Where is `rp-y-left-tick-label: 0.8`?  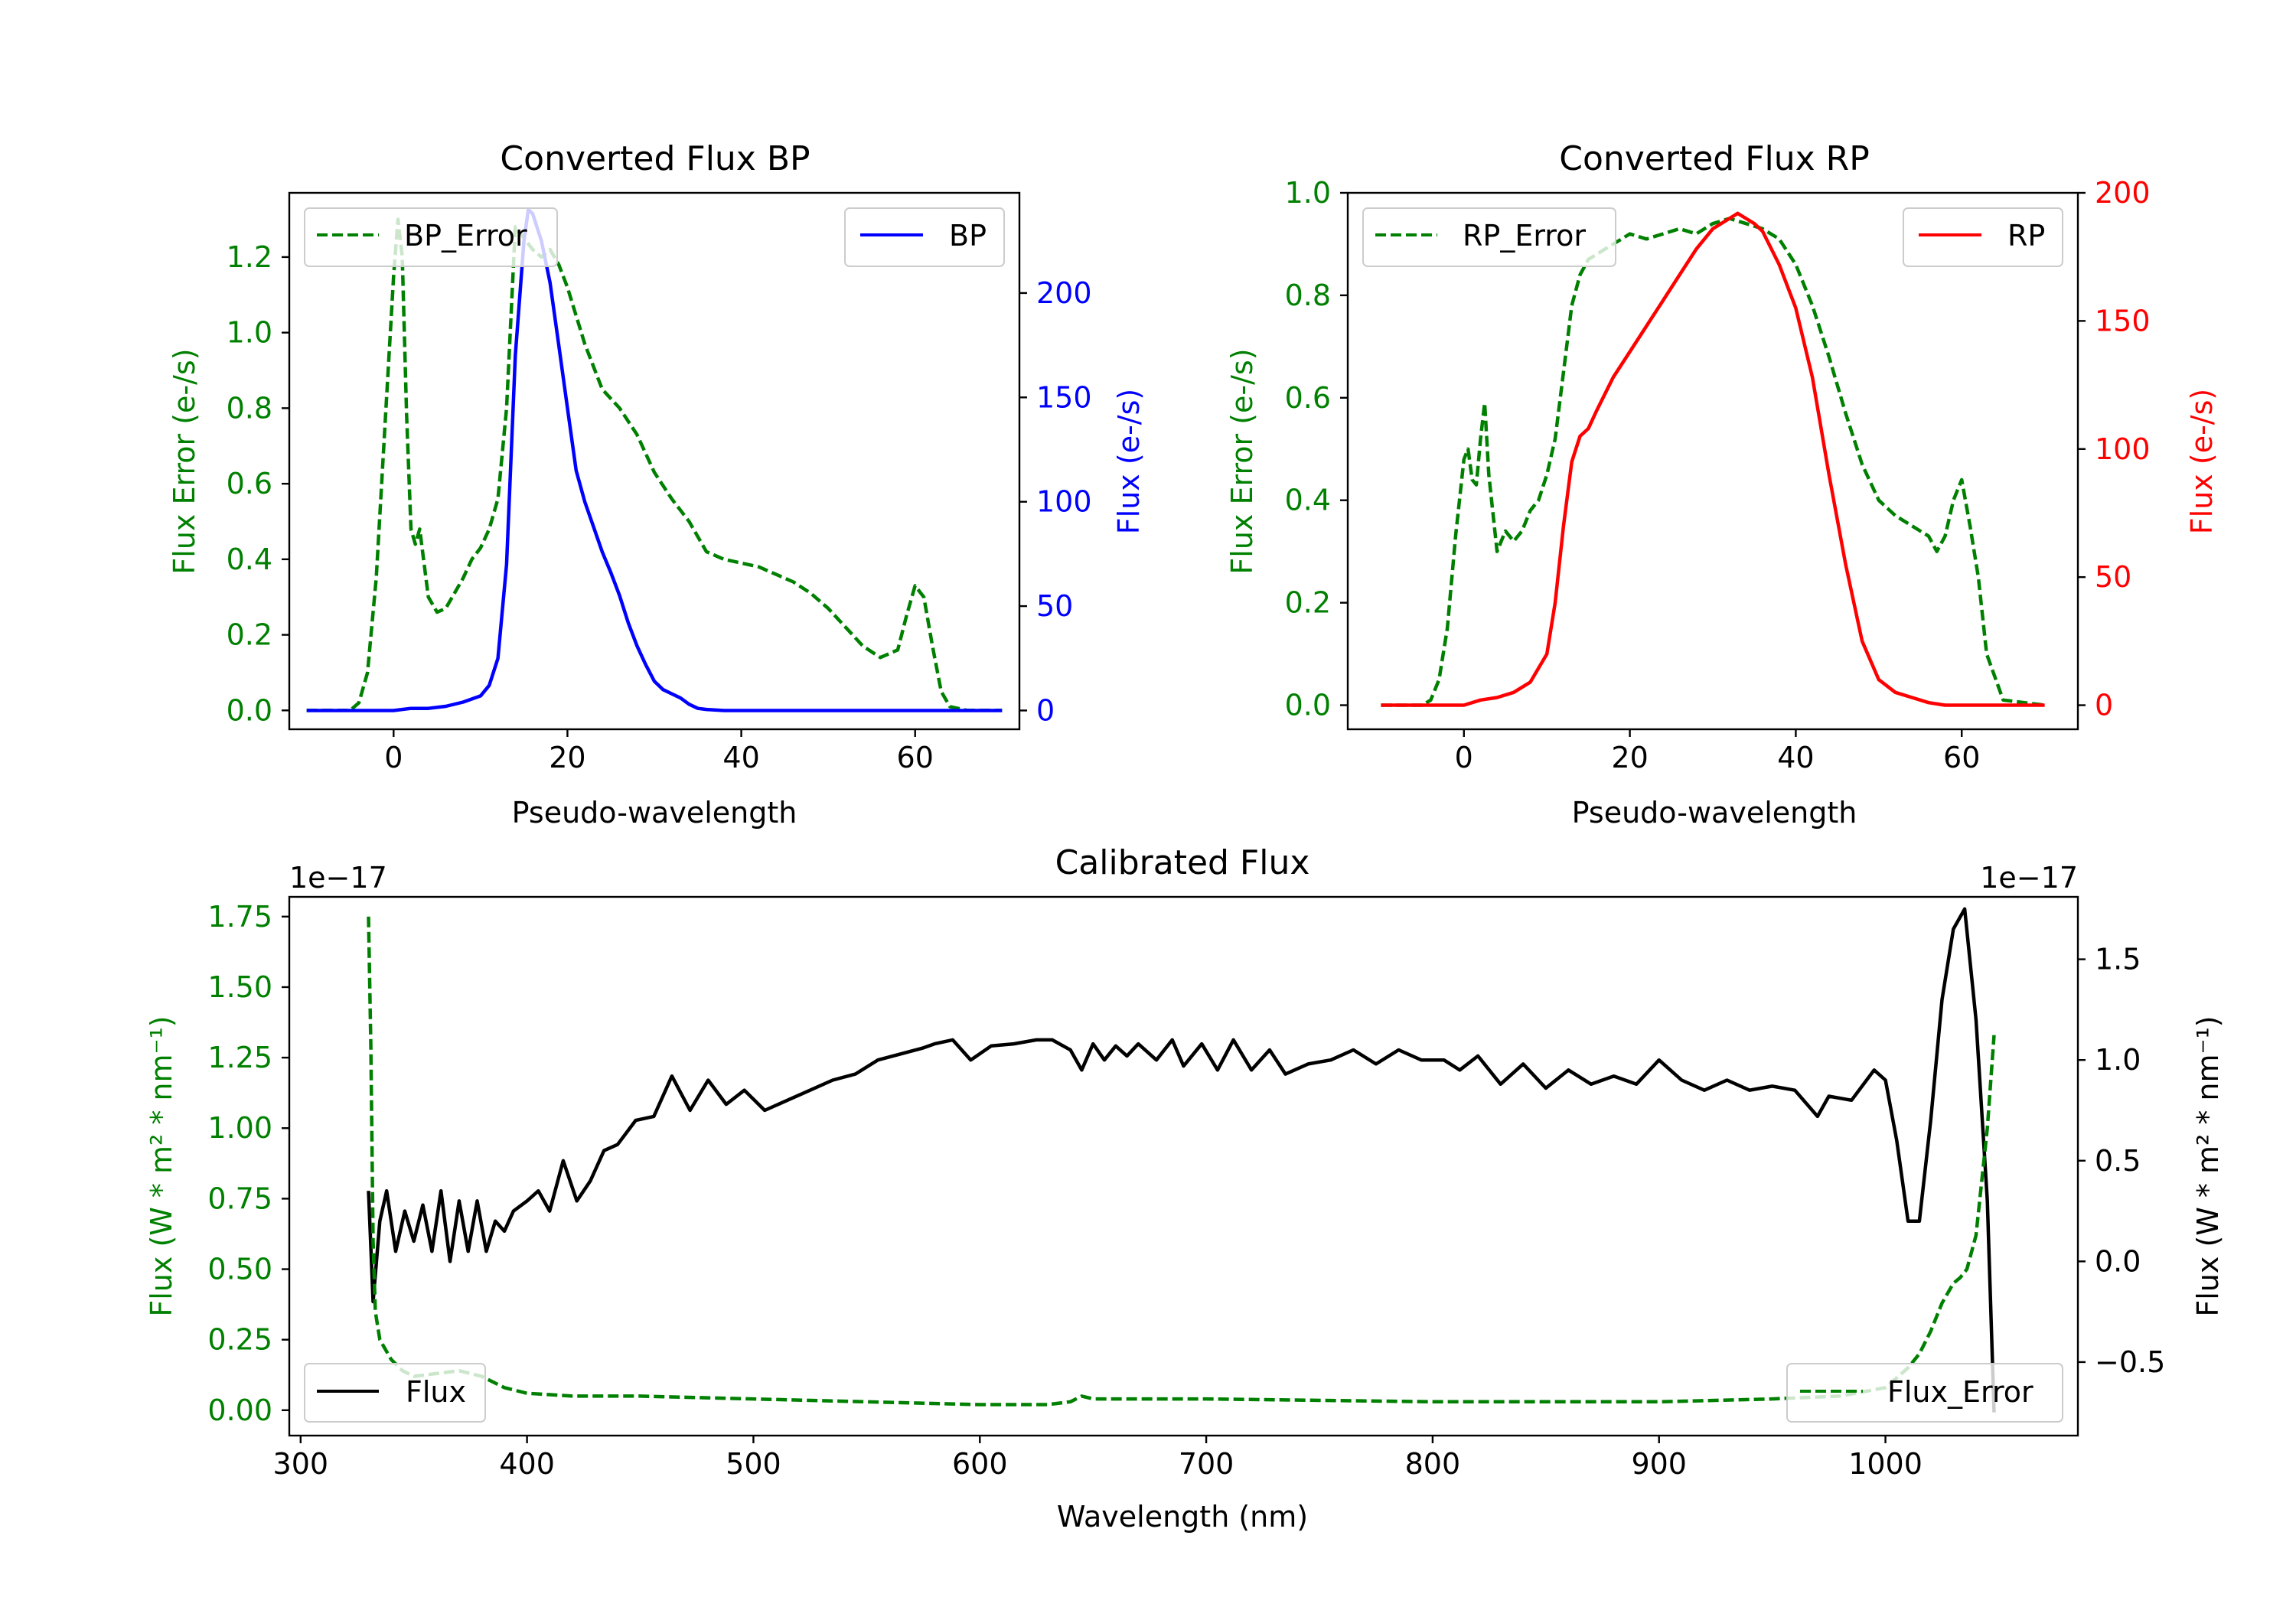 rp-y-left-tick-label: 0.8 is located at coordinates (1308, 295).